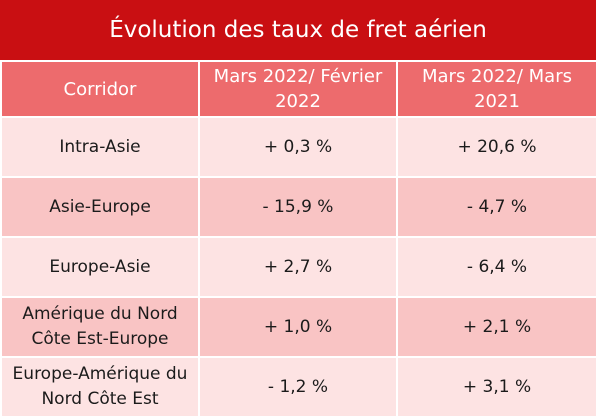 The height and width of the screenshot is (420, 596). I want to click on table-row: Europe-Asie + 2,7 % - 6,4 %, so click(298, 267).